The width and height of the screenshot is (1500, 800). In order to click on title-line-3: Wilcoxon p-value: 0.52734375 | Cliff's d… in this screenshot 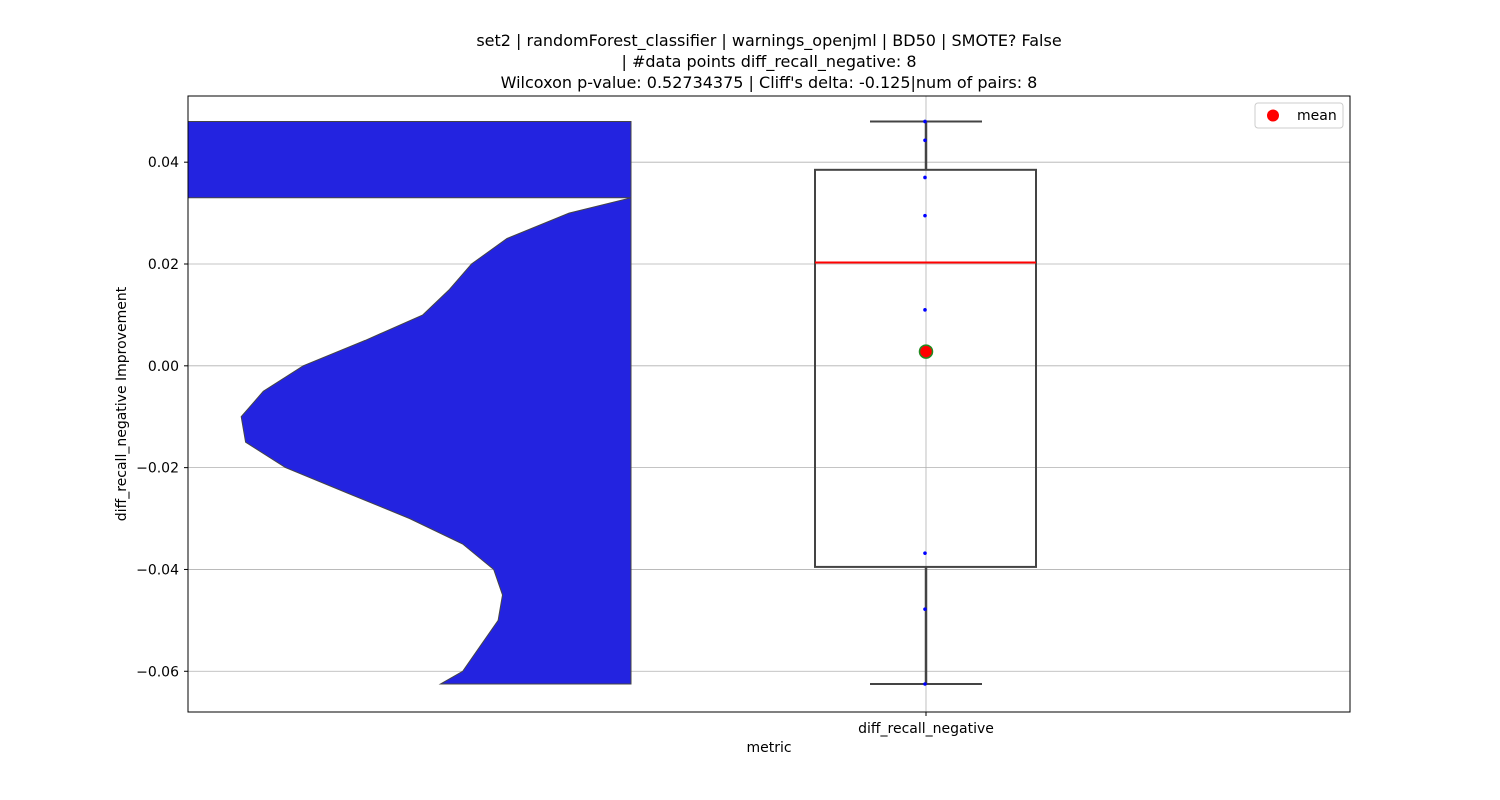, I will do `click(769, 82)`.